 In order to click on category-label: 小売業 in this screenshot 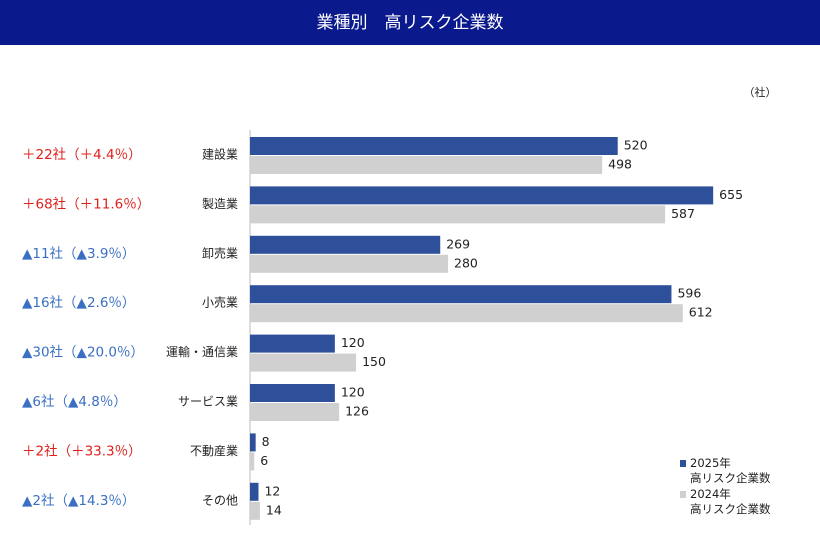, I will do `click(220, 302)`.